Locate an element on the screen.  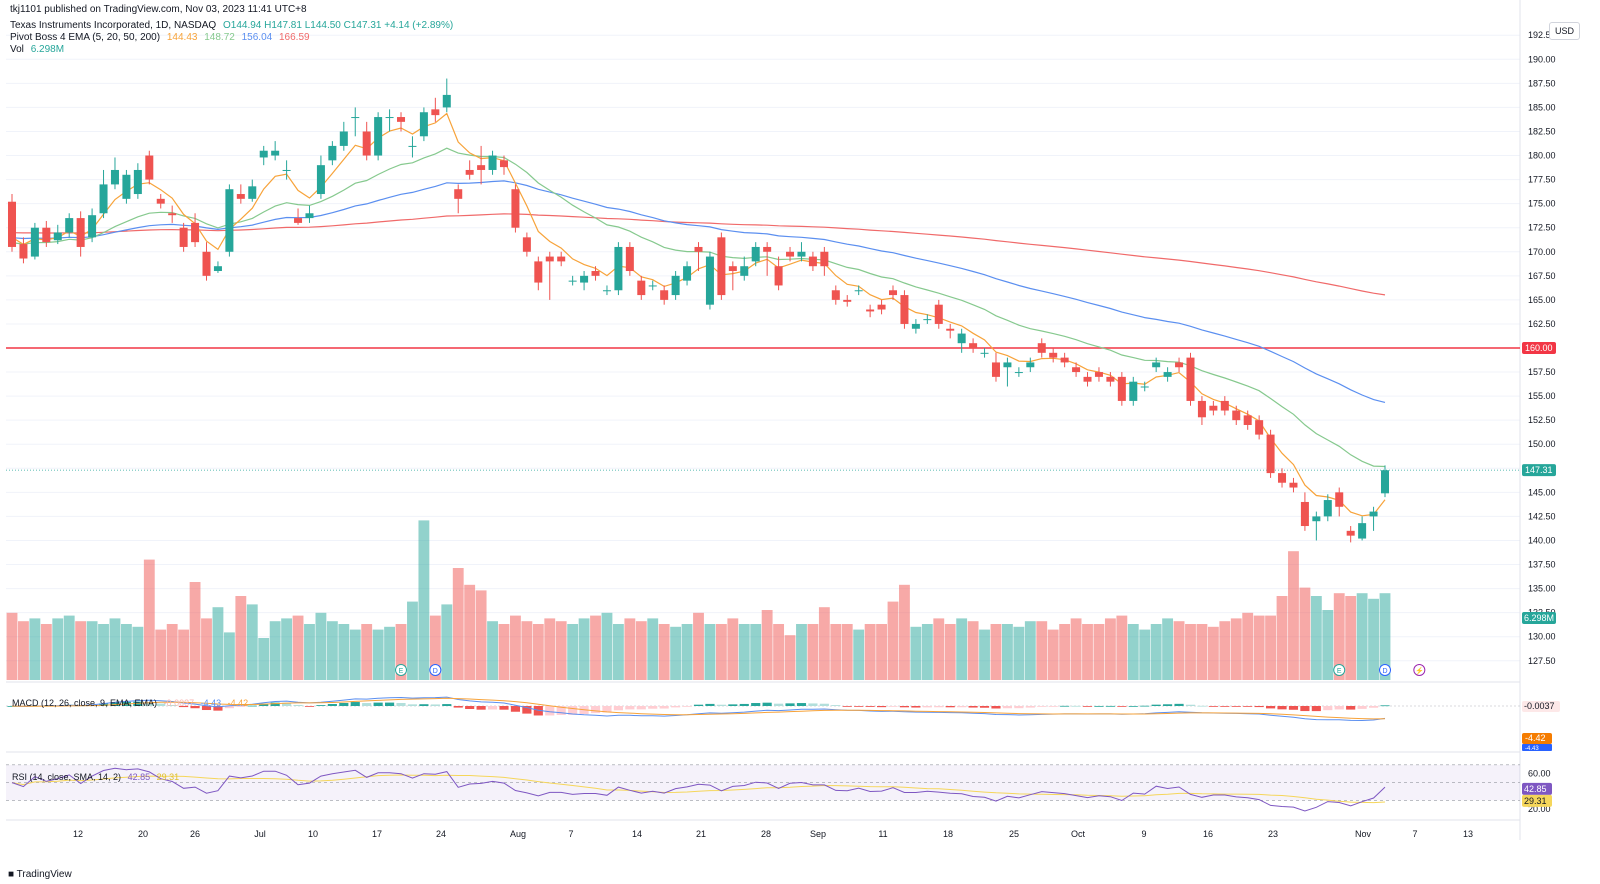
ema5-value: 144.43 is located at coordinates (182, 37).